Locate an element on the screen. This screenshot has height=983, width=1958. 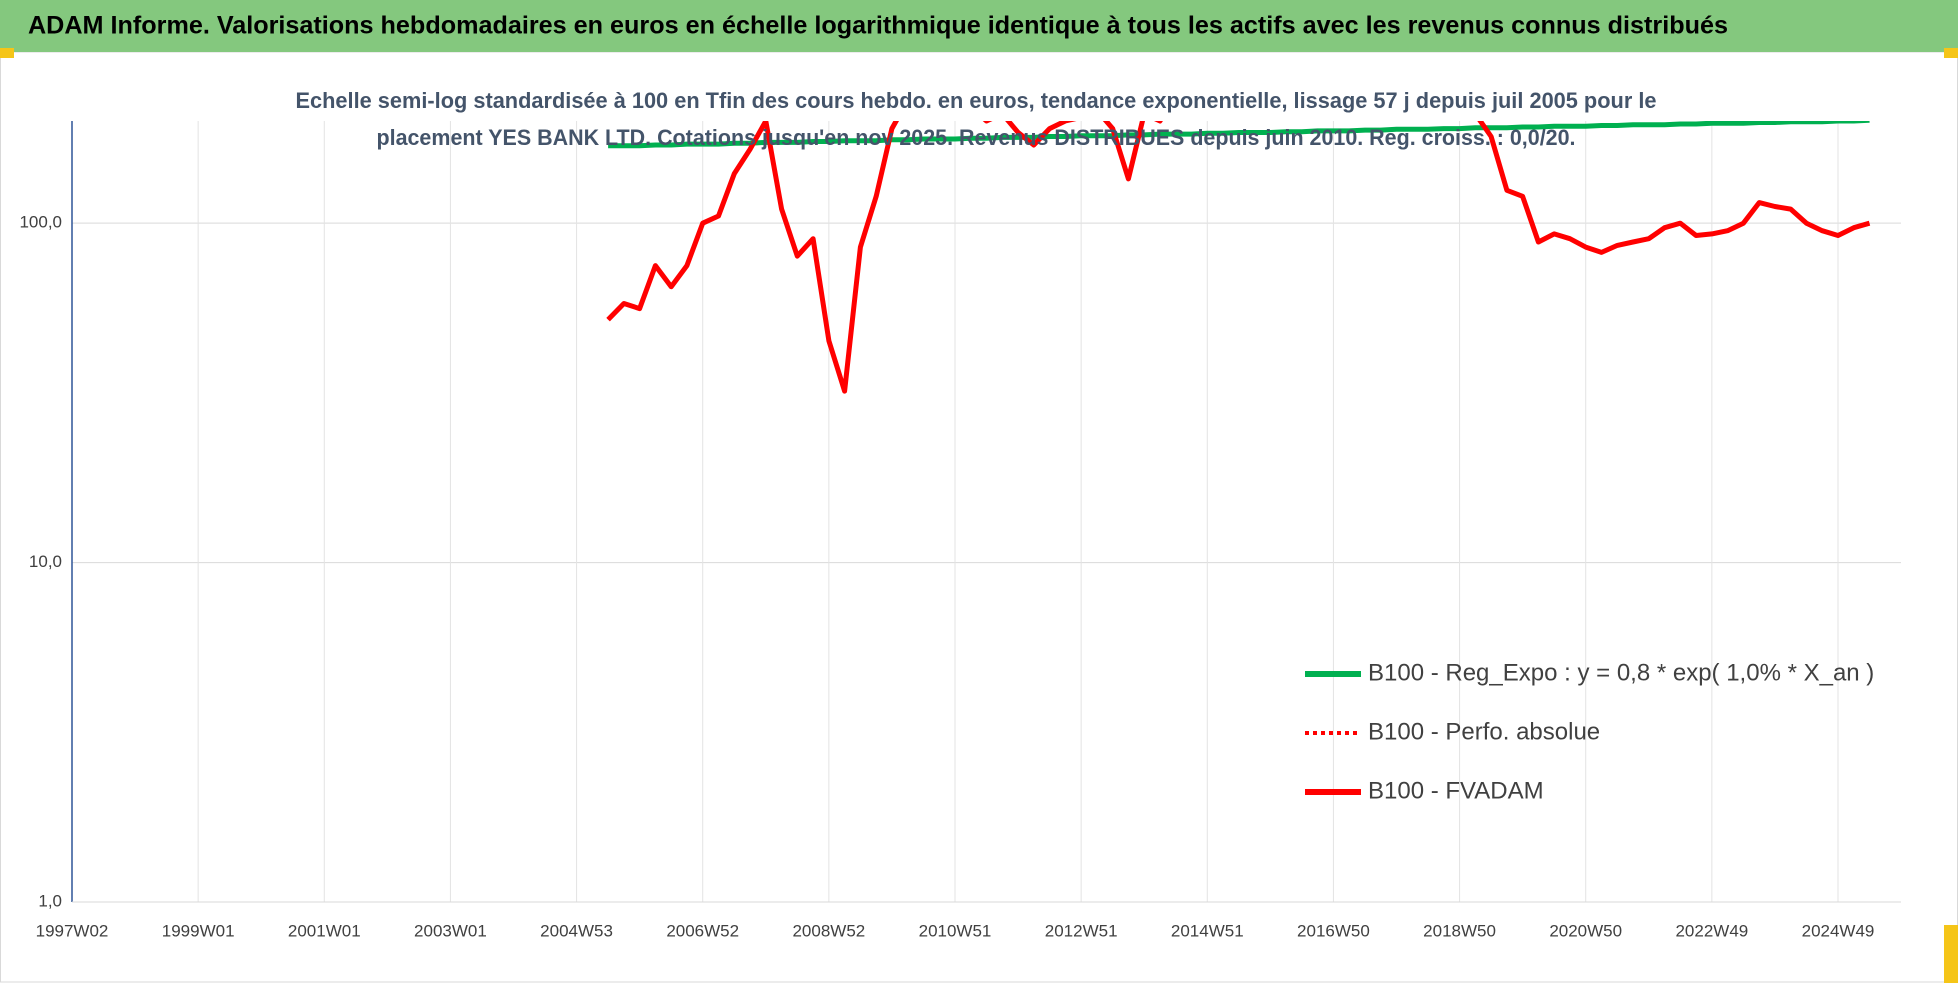
y-tick-label: 100,0 is located at coordinates (40, 222).